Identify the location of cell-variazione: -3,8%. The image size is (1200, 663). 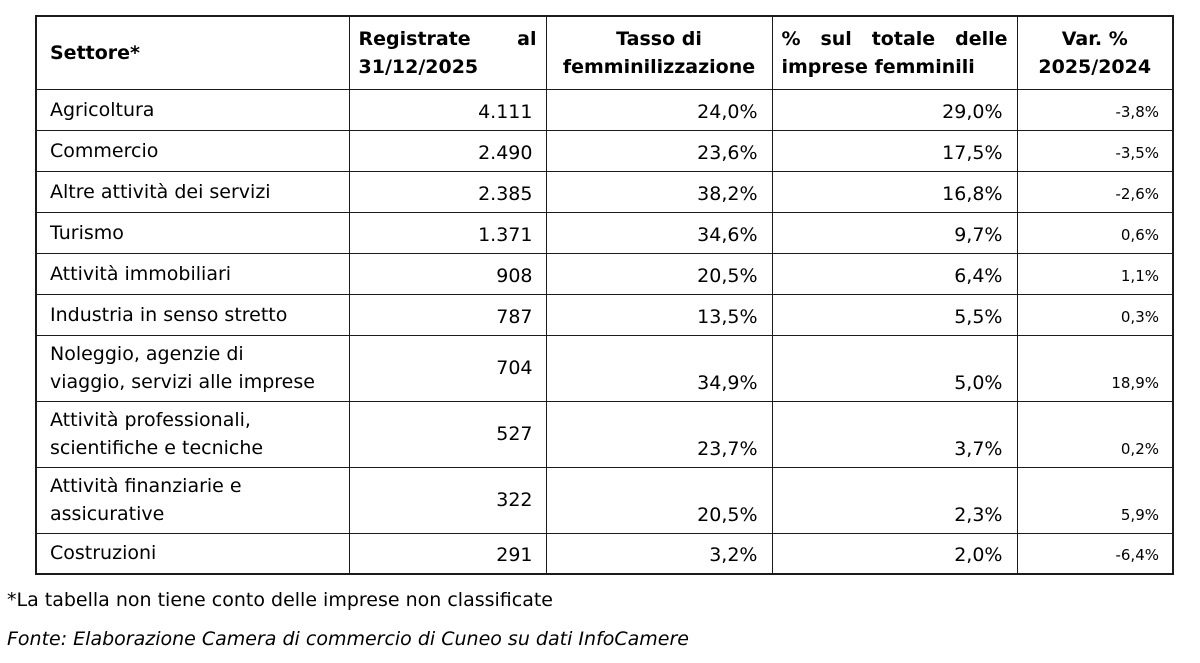
(1095, 109).